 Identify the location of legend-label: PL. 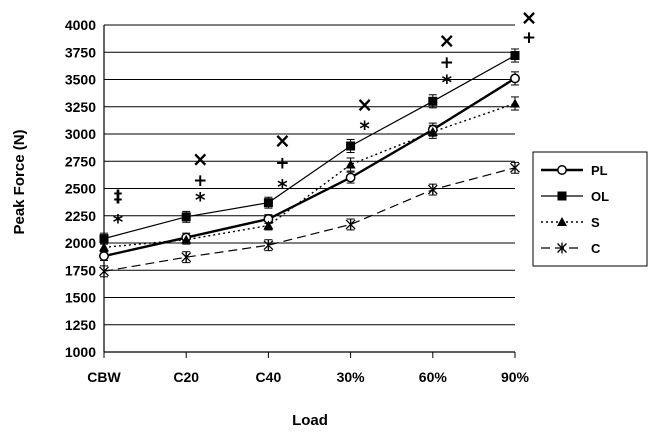
(599, 170).